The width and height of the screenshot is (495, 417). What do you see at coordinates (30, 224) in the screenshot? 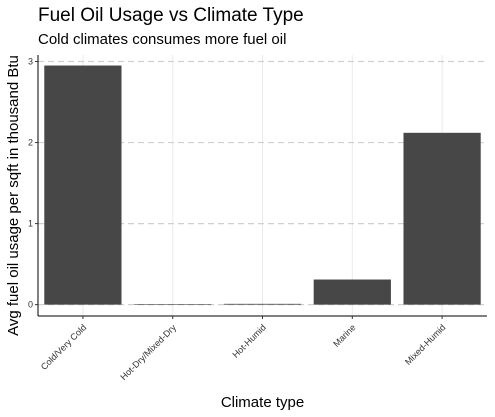
I see `y-tick-label: 1` at bounding box center [30, 224].